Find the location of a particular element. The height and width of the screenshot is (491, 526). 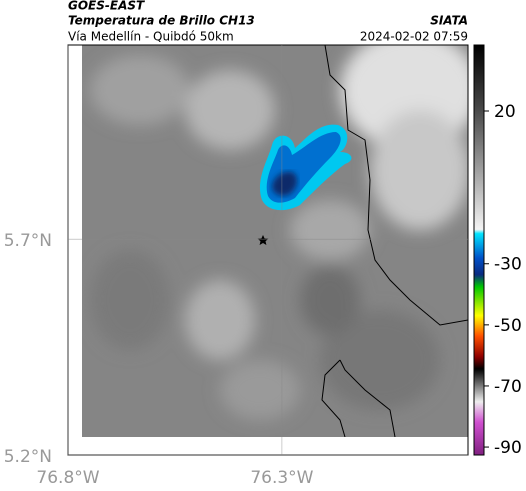

colorbar-label: 20 is located at coordinates (505, 112).